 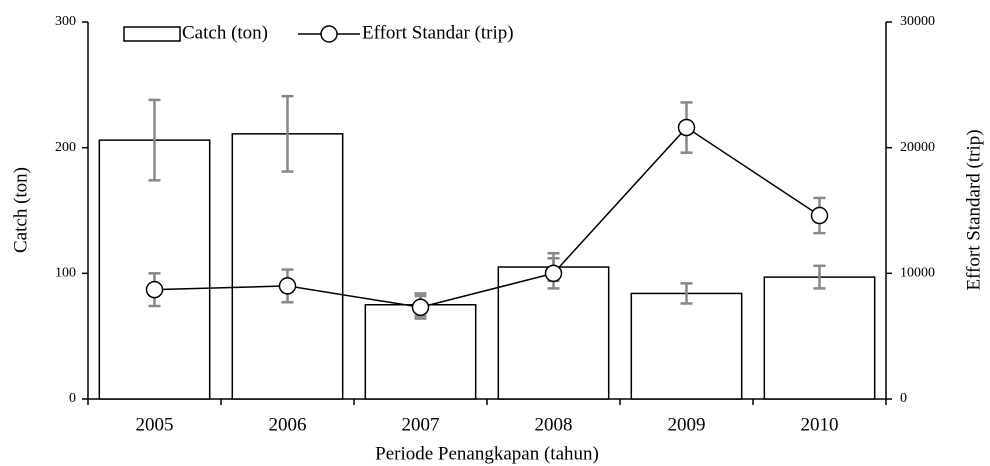 What do you see at coordinates (487, 453) in the screenshot?
I see `x-axis-title: Periode Penangkapan (tahun)` at bounding box center [487, 453].